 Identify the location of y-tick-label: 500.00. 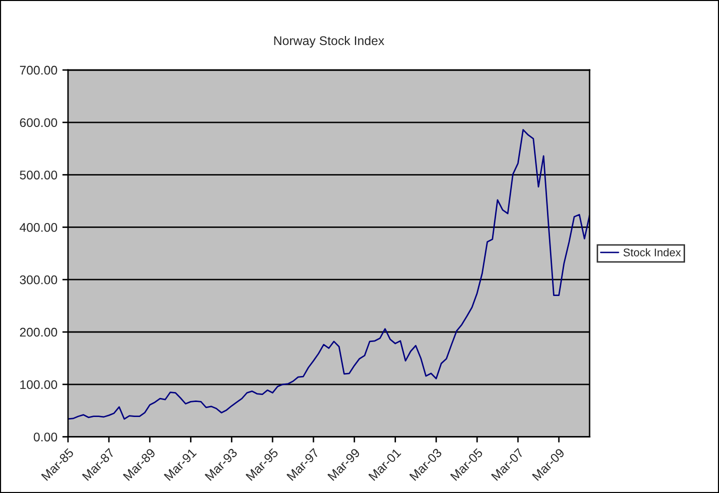
(39, 175).